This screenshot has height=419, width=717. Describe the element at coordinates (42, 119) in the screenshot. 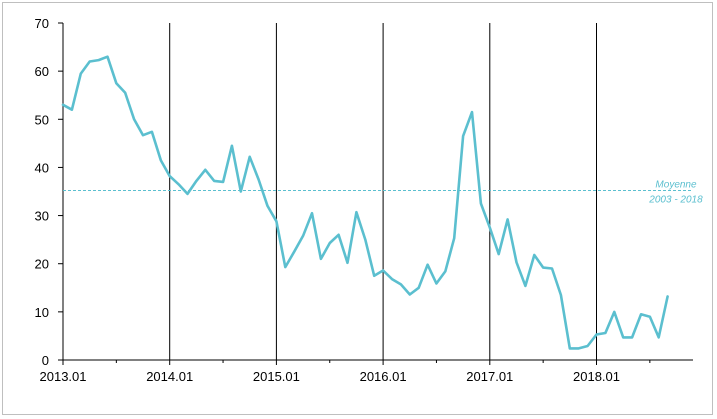

I see `y-tick-label: 50` at that location.